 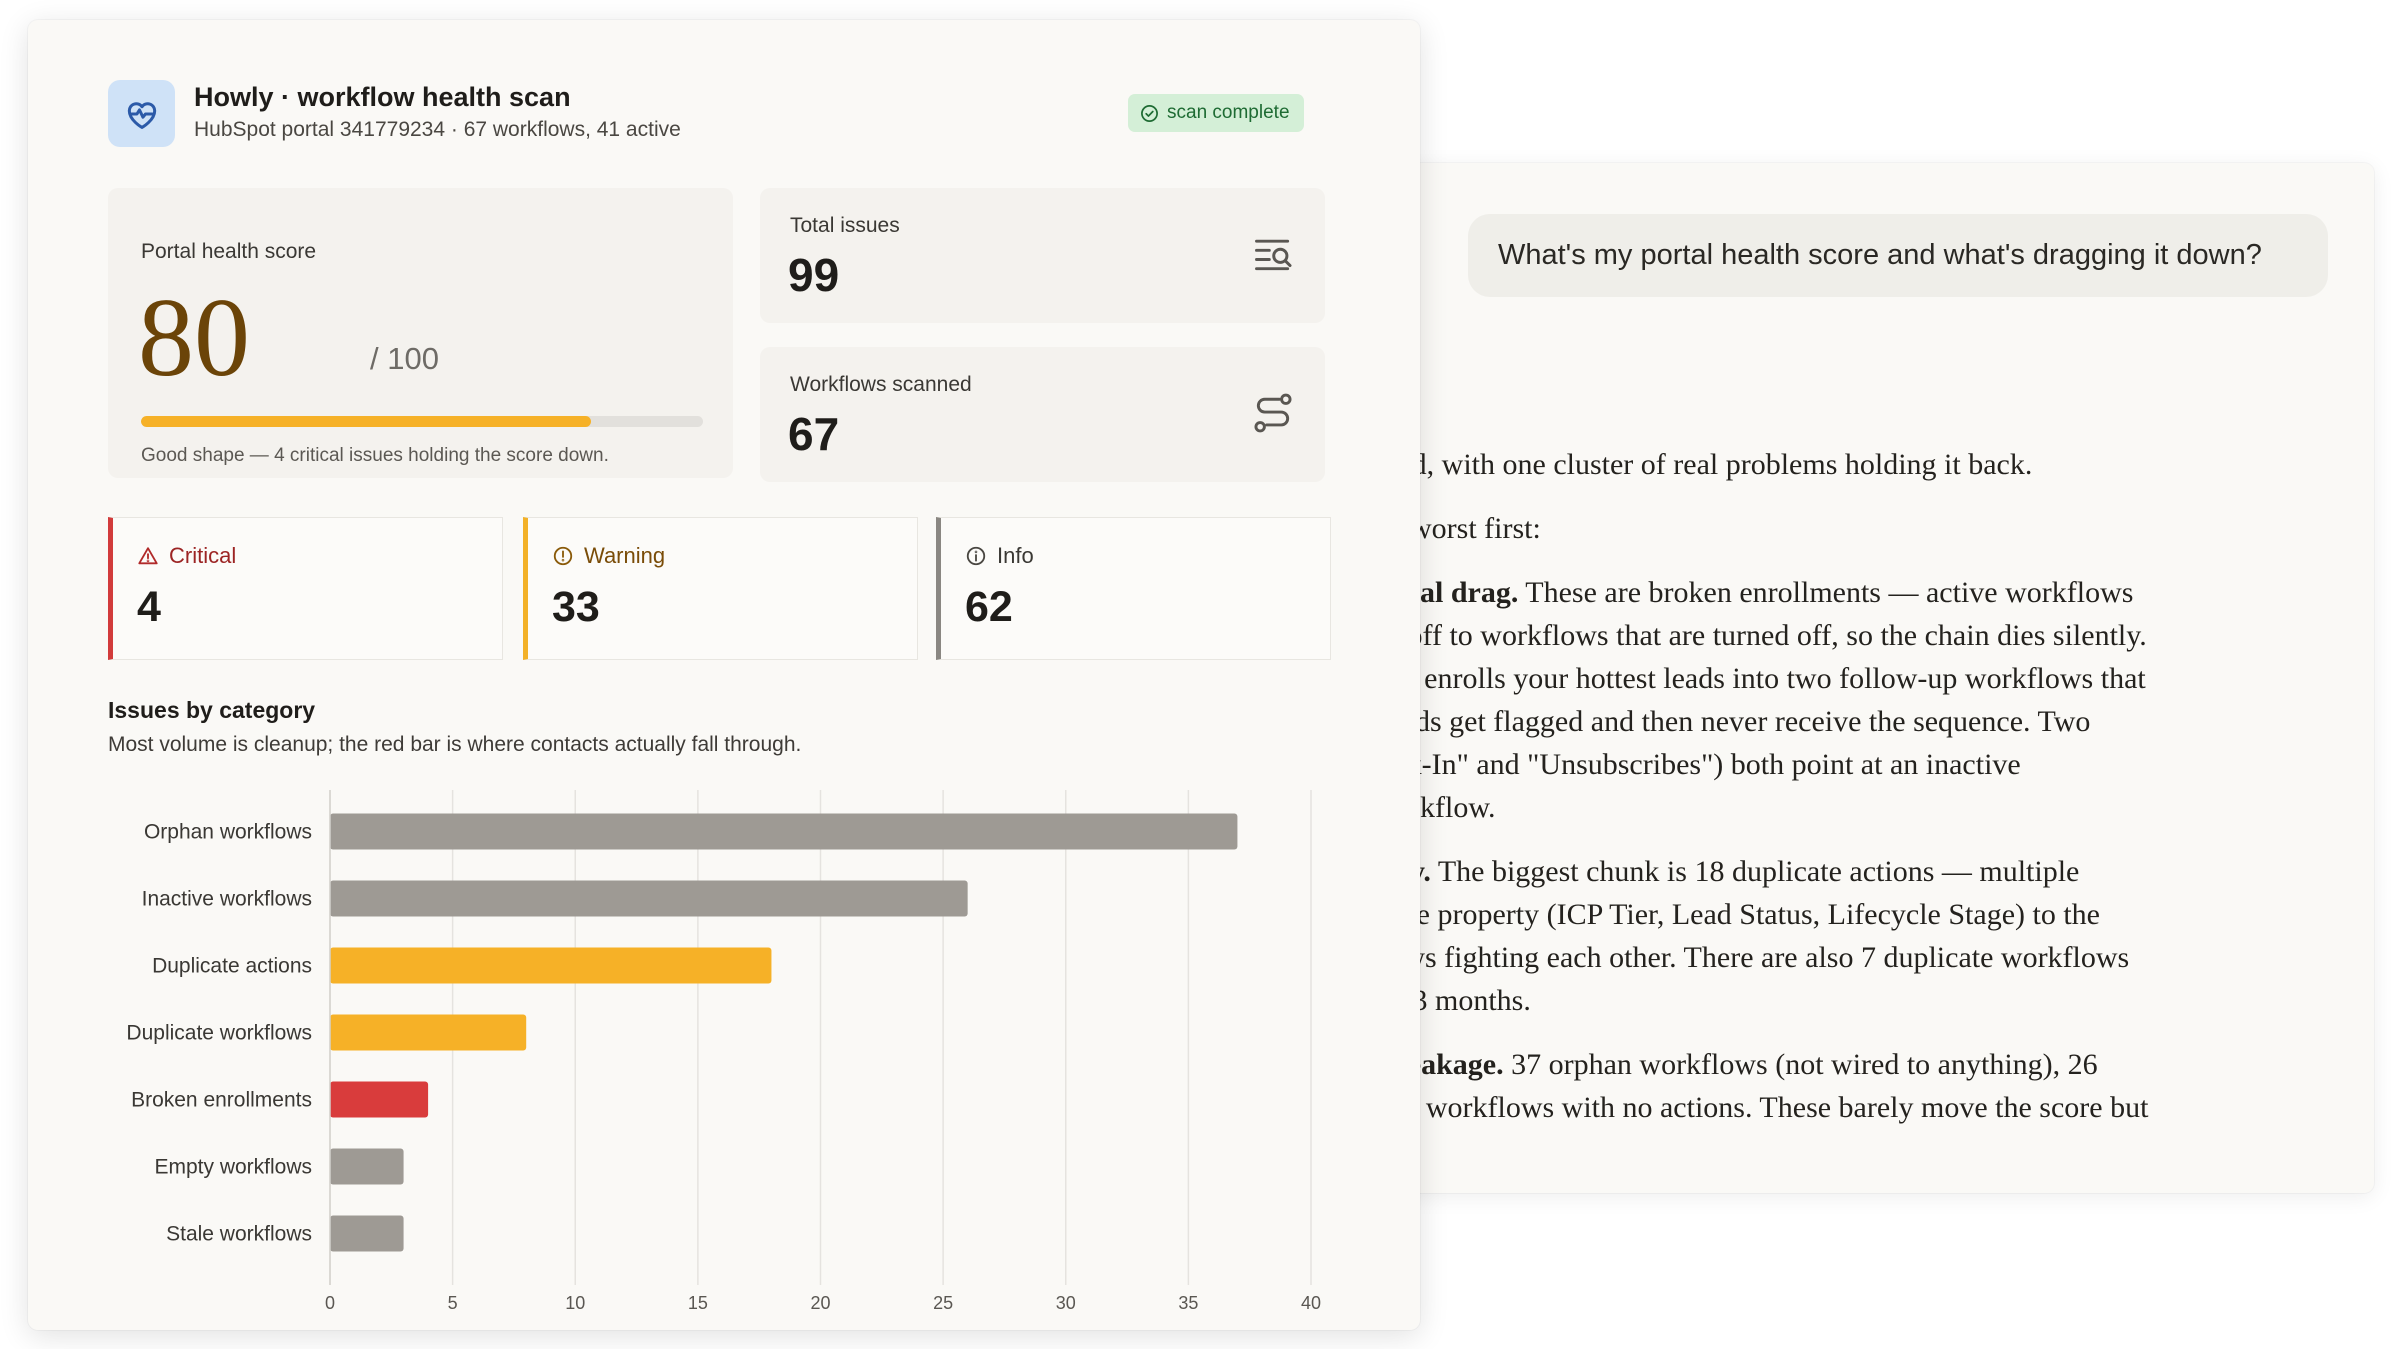 What do you see at coordinates (976, 556) in the screenshot?
I see `info-circle-icon` at bounding box center [976, 556].